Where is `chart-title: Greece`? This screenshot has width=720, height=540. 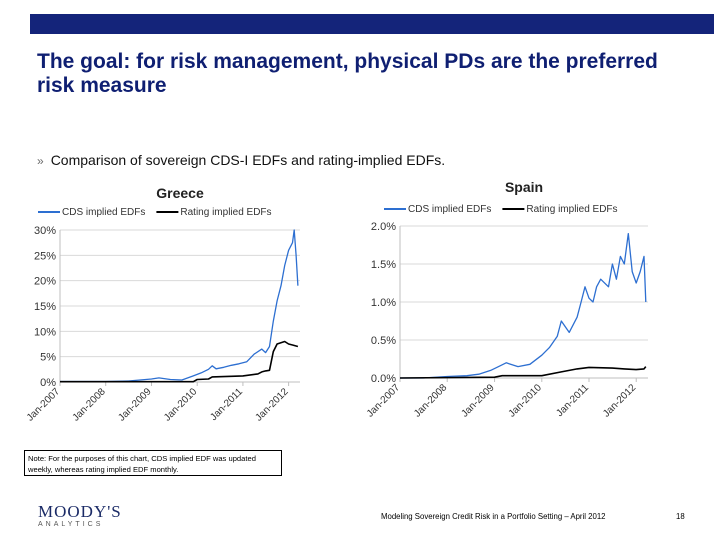 chart-title: Greece is located at coordinates (180, 193).